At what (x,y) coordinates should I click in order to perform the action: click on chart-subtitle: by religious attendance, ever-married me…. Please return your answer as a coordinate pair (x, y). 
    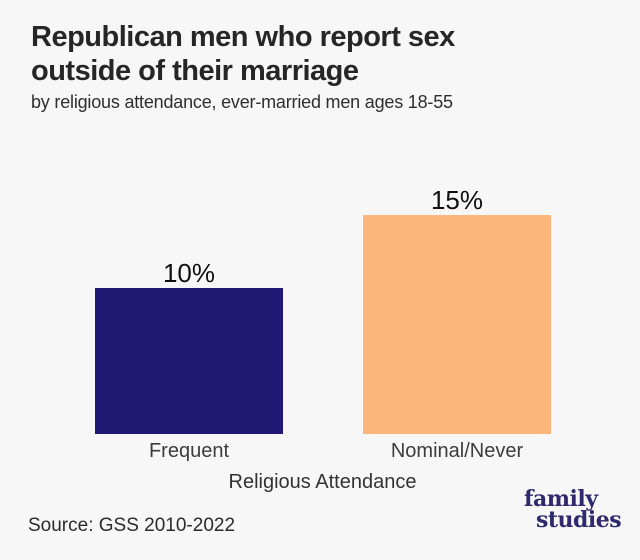
    Looking at the image, I should click on (242, 102).